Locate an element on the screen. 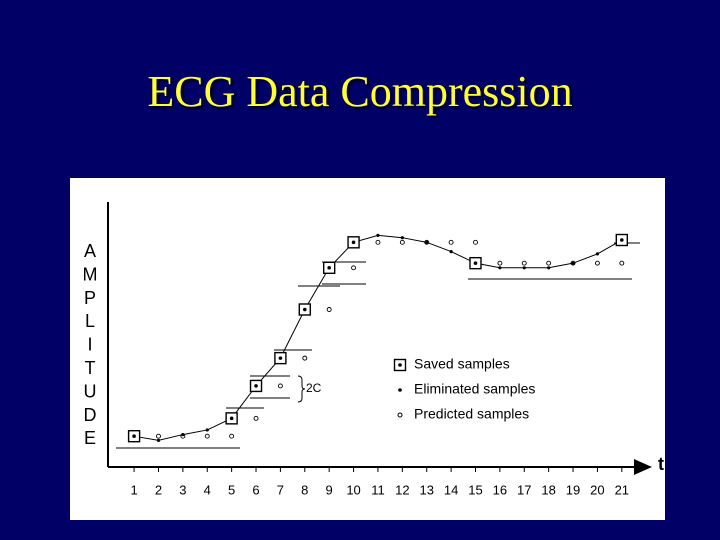 This screenshot has width=720, height=540. x-tick-label: 14 is located at coordinates (451, 489).